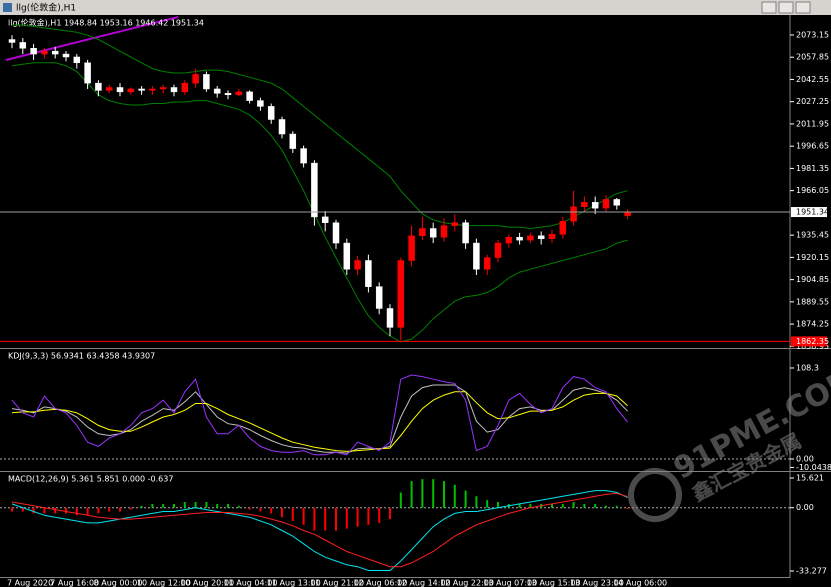 The image size is (831, 587). I want to click on x-tick-label: 7 Aug 16:00, so click(74, 583).